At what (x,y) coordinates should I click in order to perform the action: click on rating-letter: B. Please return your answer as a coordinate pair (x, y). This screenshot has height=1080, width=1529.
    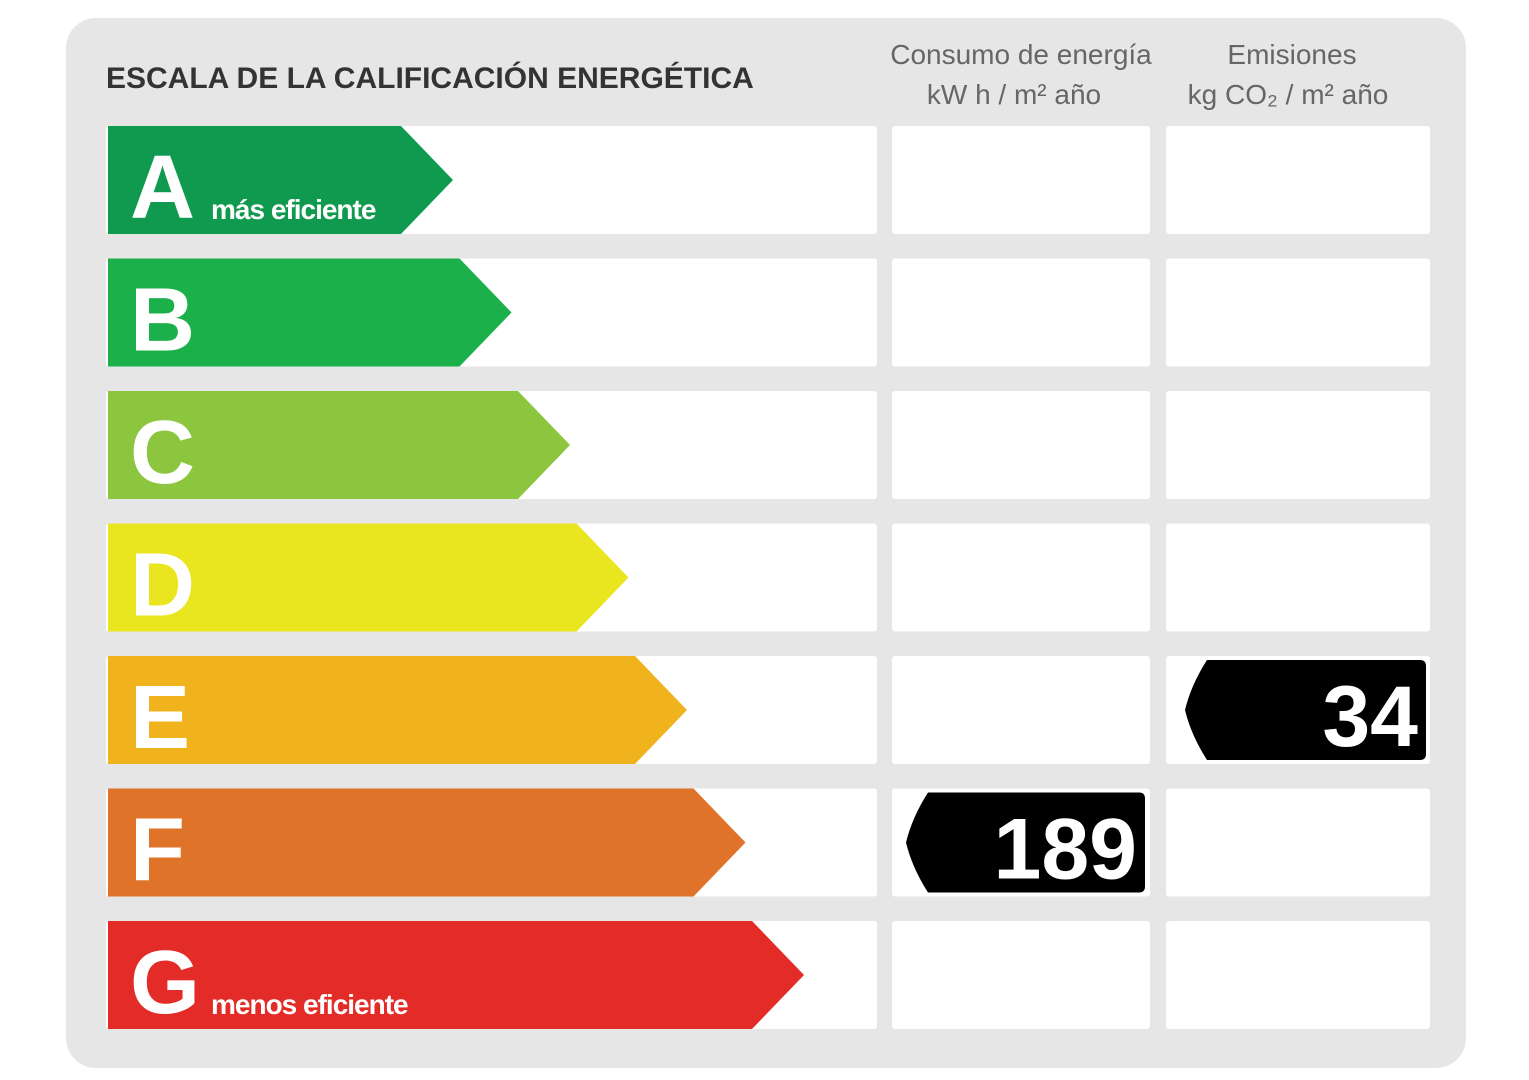
    Looking at the image, I should click on (162, 321).